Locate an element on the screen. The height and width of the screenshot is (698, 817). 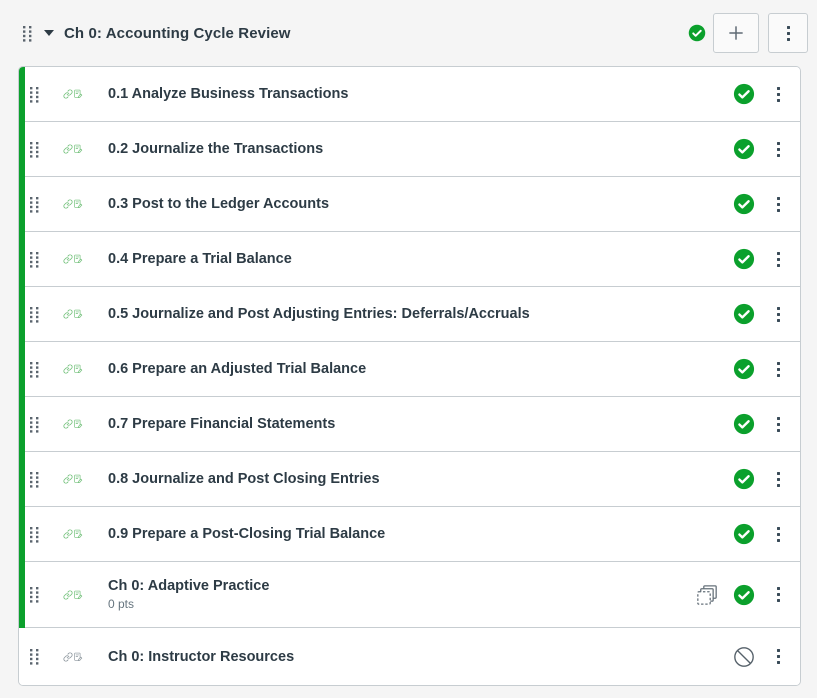
item-title-link: 0.4 Prepare a Trial Balance is located at coordinates (200, 259).